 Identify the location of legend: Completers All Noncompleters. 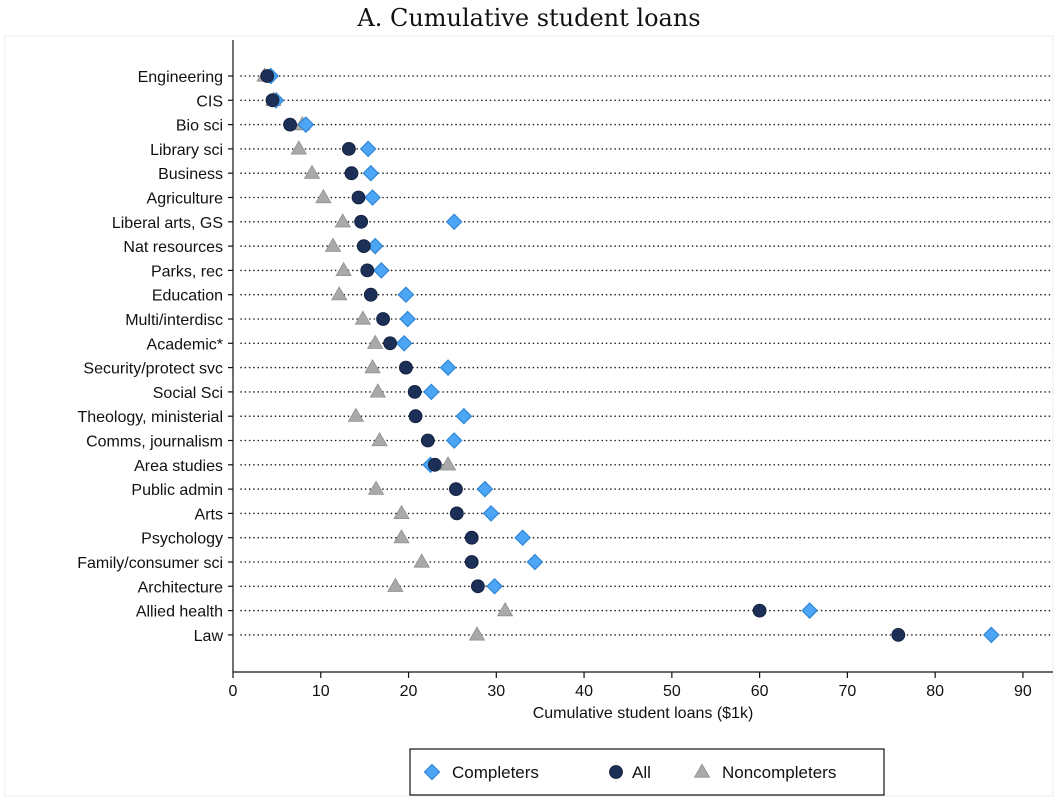
(647, 772).